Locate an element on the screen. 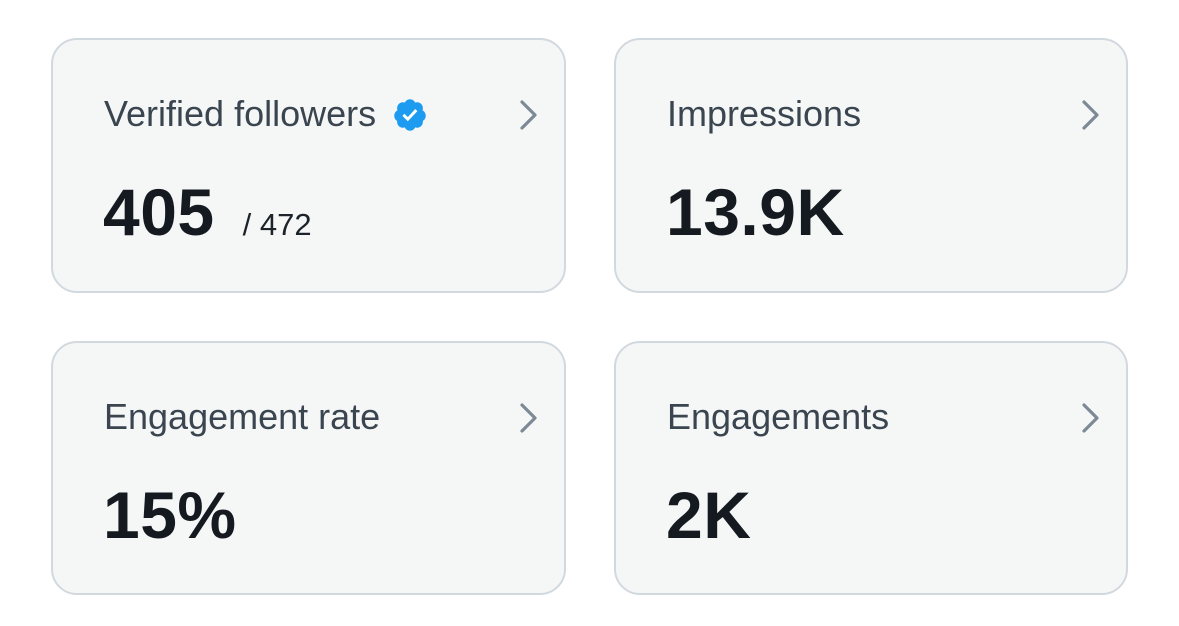 The width and height of the screenshot is (1179, 626). card-title-label: Impressions is located at coordinates (764, 113).